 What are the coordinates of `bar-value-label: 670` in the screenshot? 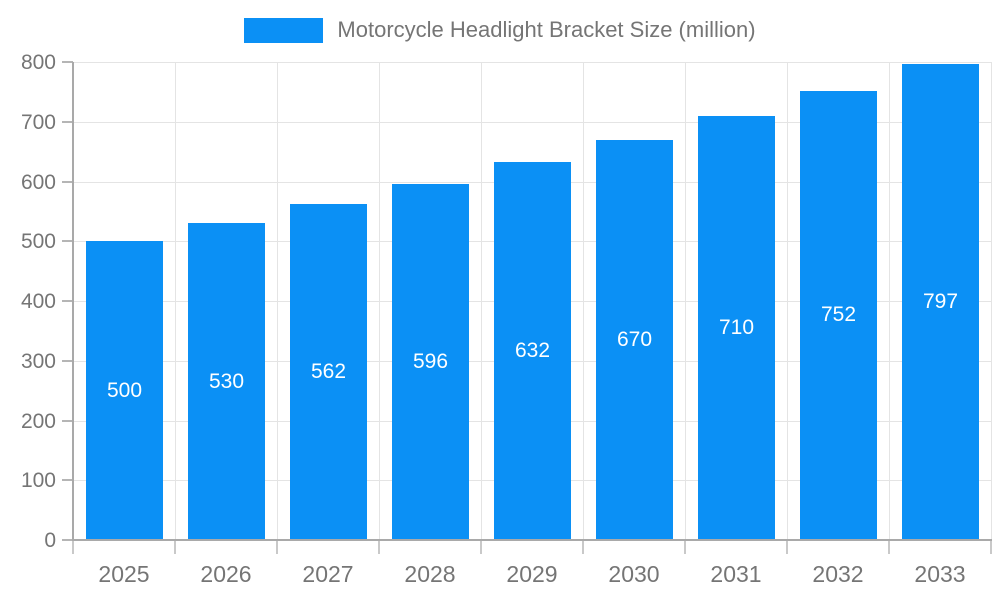 It's located at (634, 339).